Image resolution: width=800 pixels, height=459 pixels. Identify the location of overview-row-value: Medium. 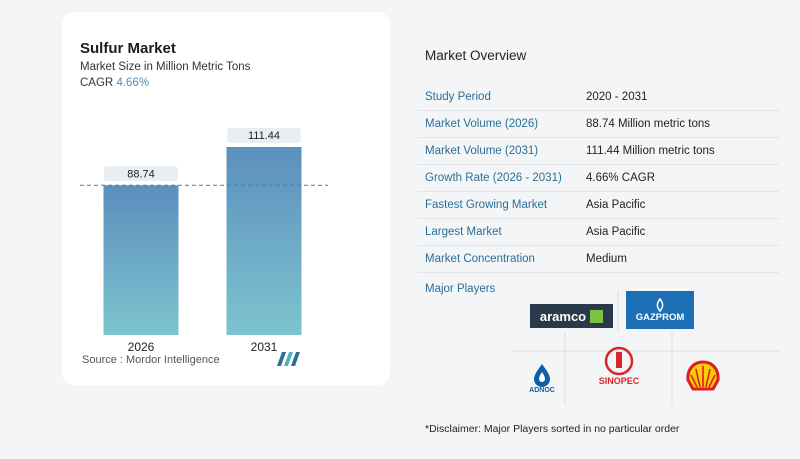
(606, 259).